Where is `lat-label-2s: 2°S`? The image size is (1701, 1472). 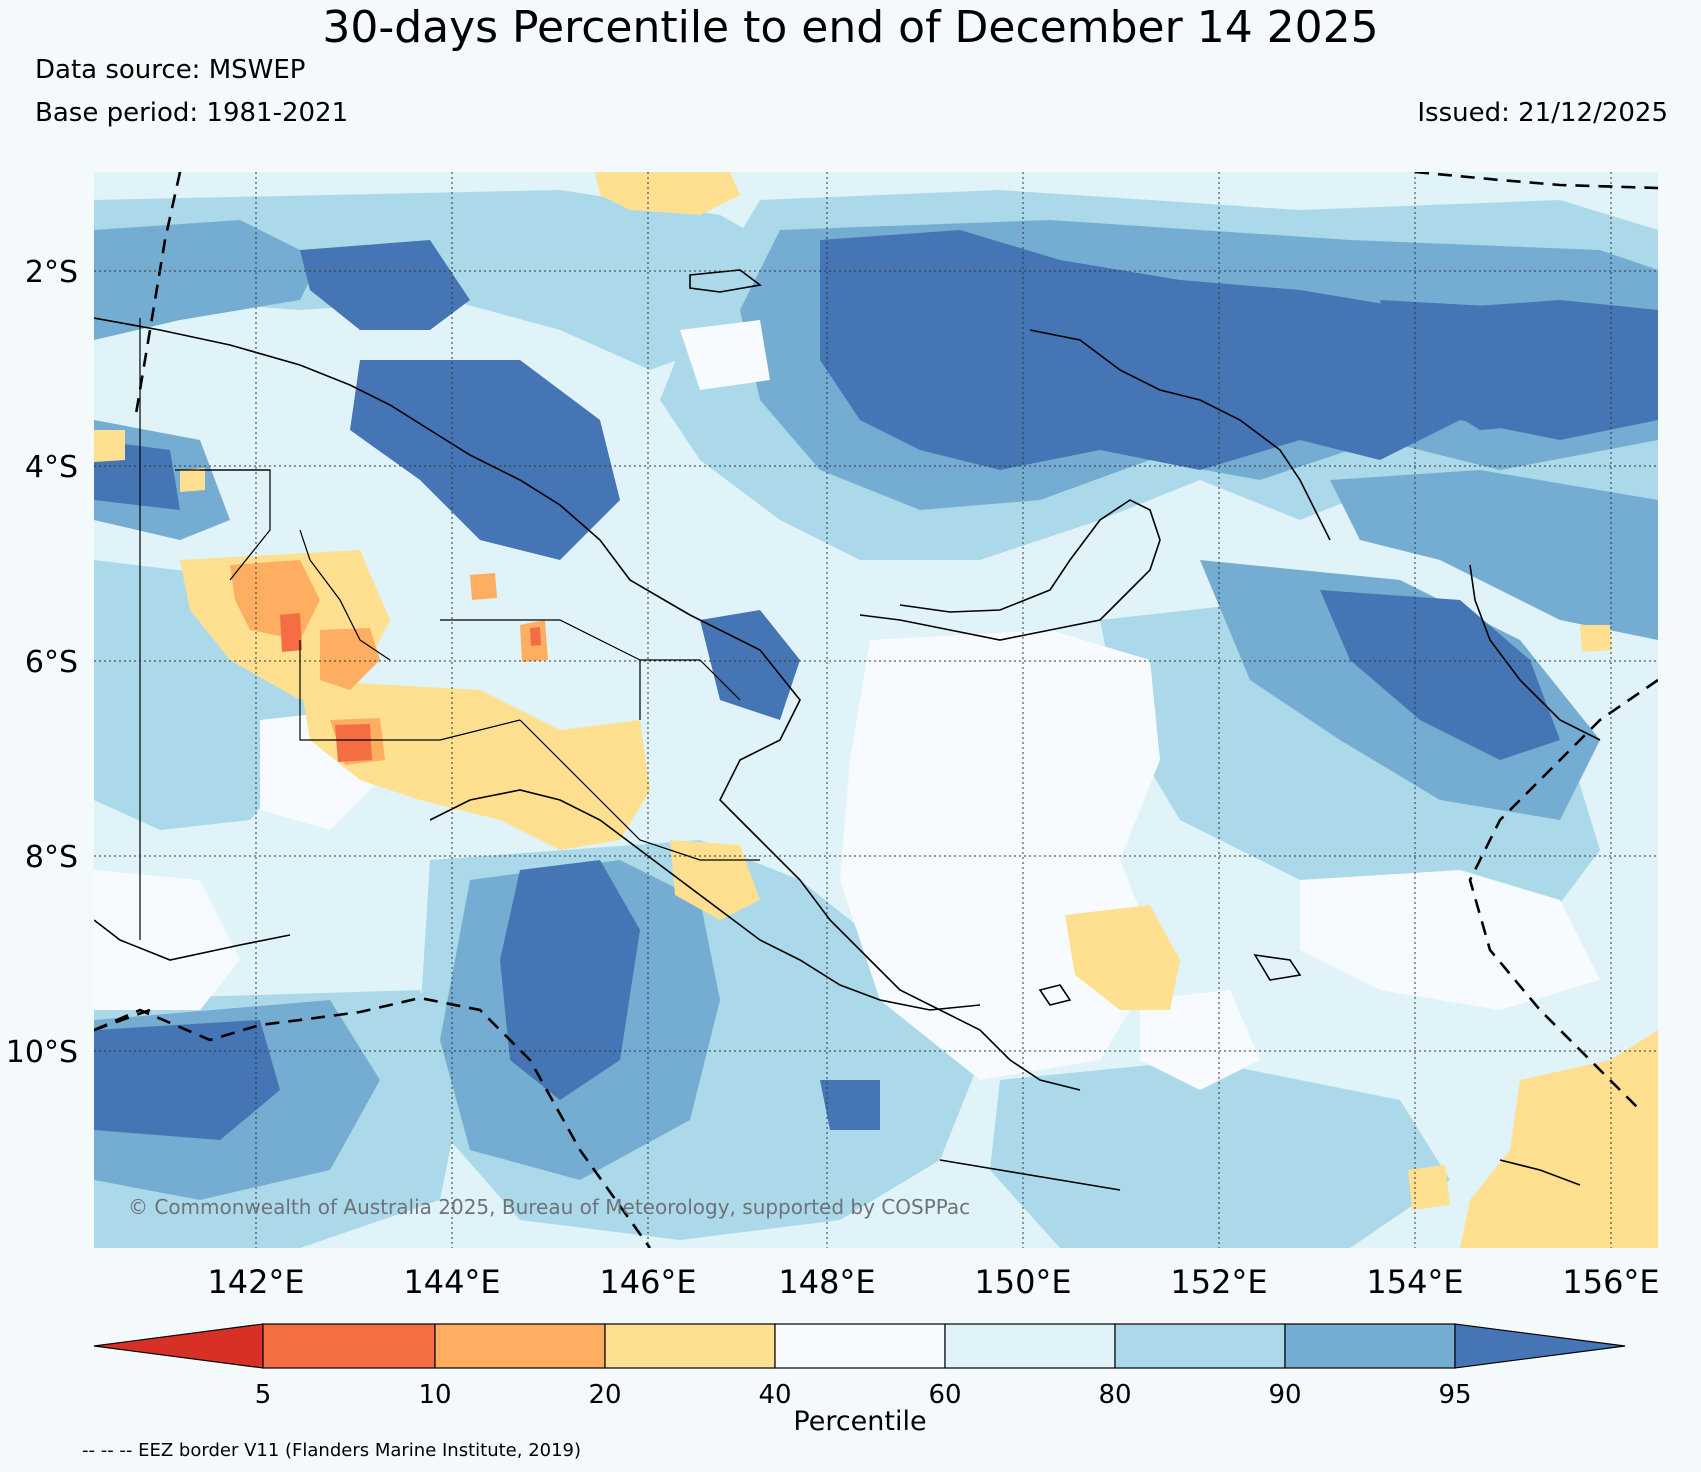
lat-label-2s: 2°S is located at coordinates (51, 272).